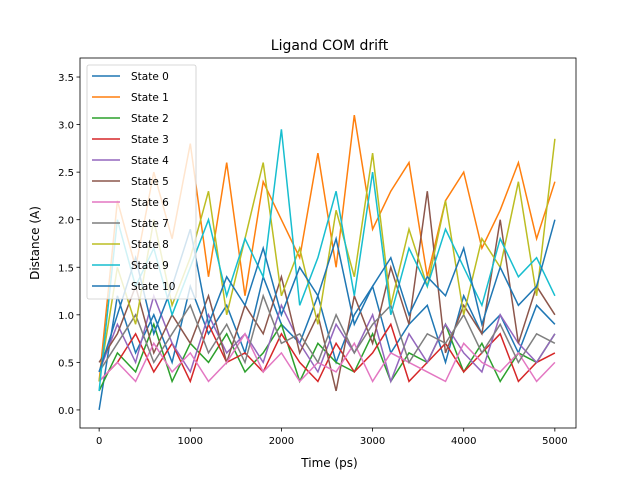 The image size is (640, 484). I want to click on chart-title: Ligand COM drift, so click(330, 46).